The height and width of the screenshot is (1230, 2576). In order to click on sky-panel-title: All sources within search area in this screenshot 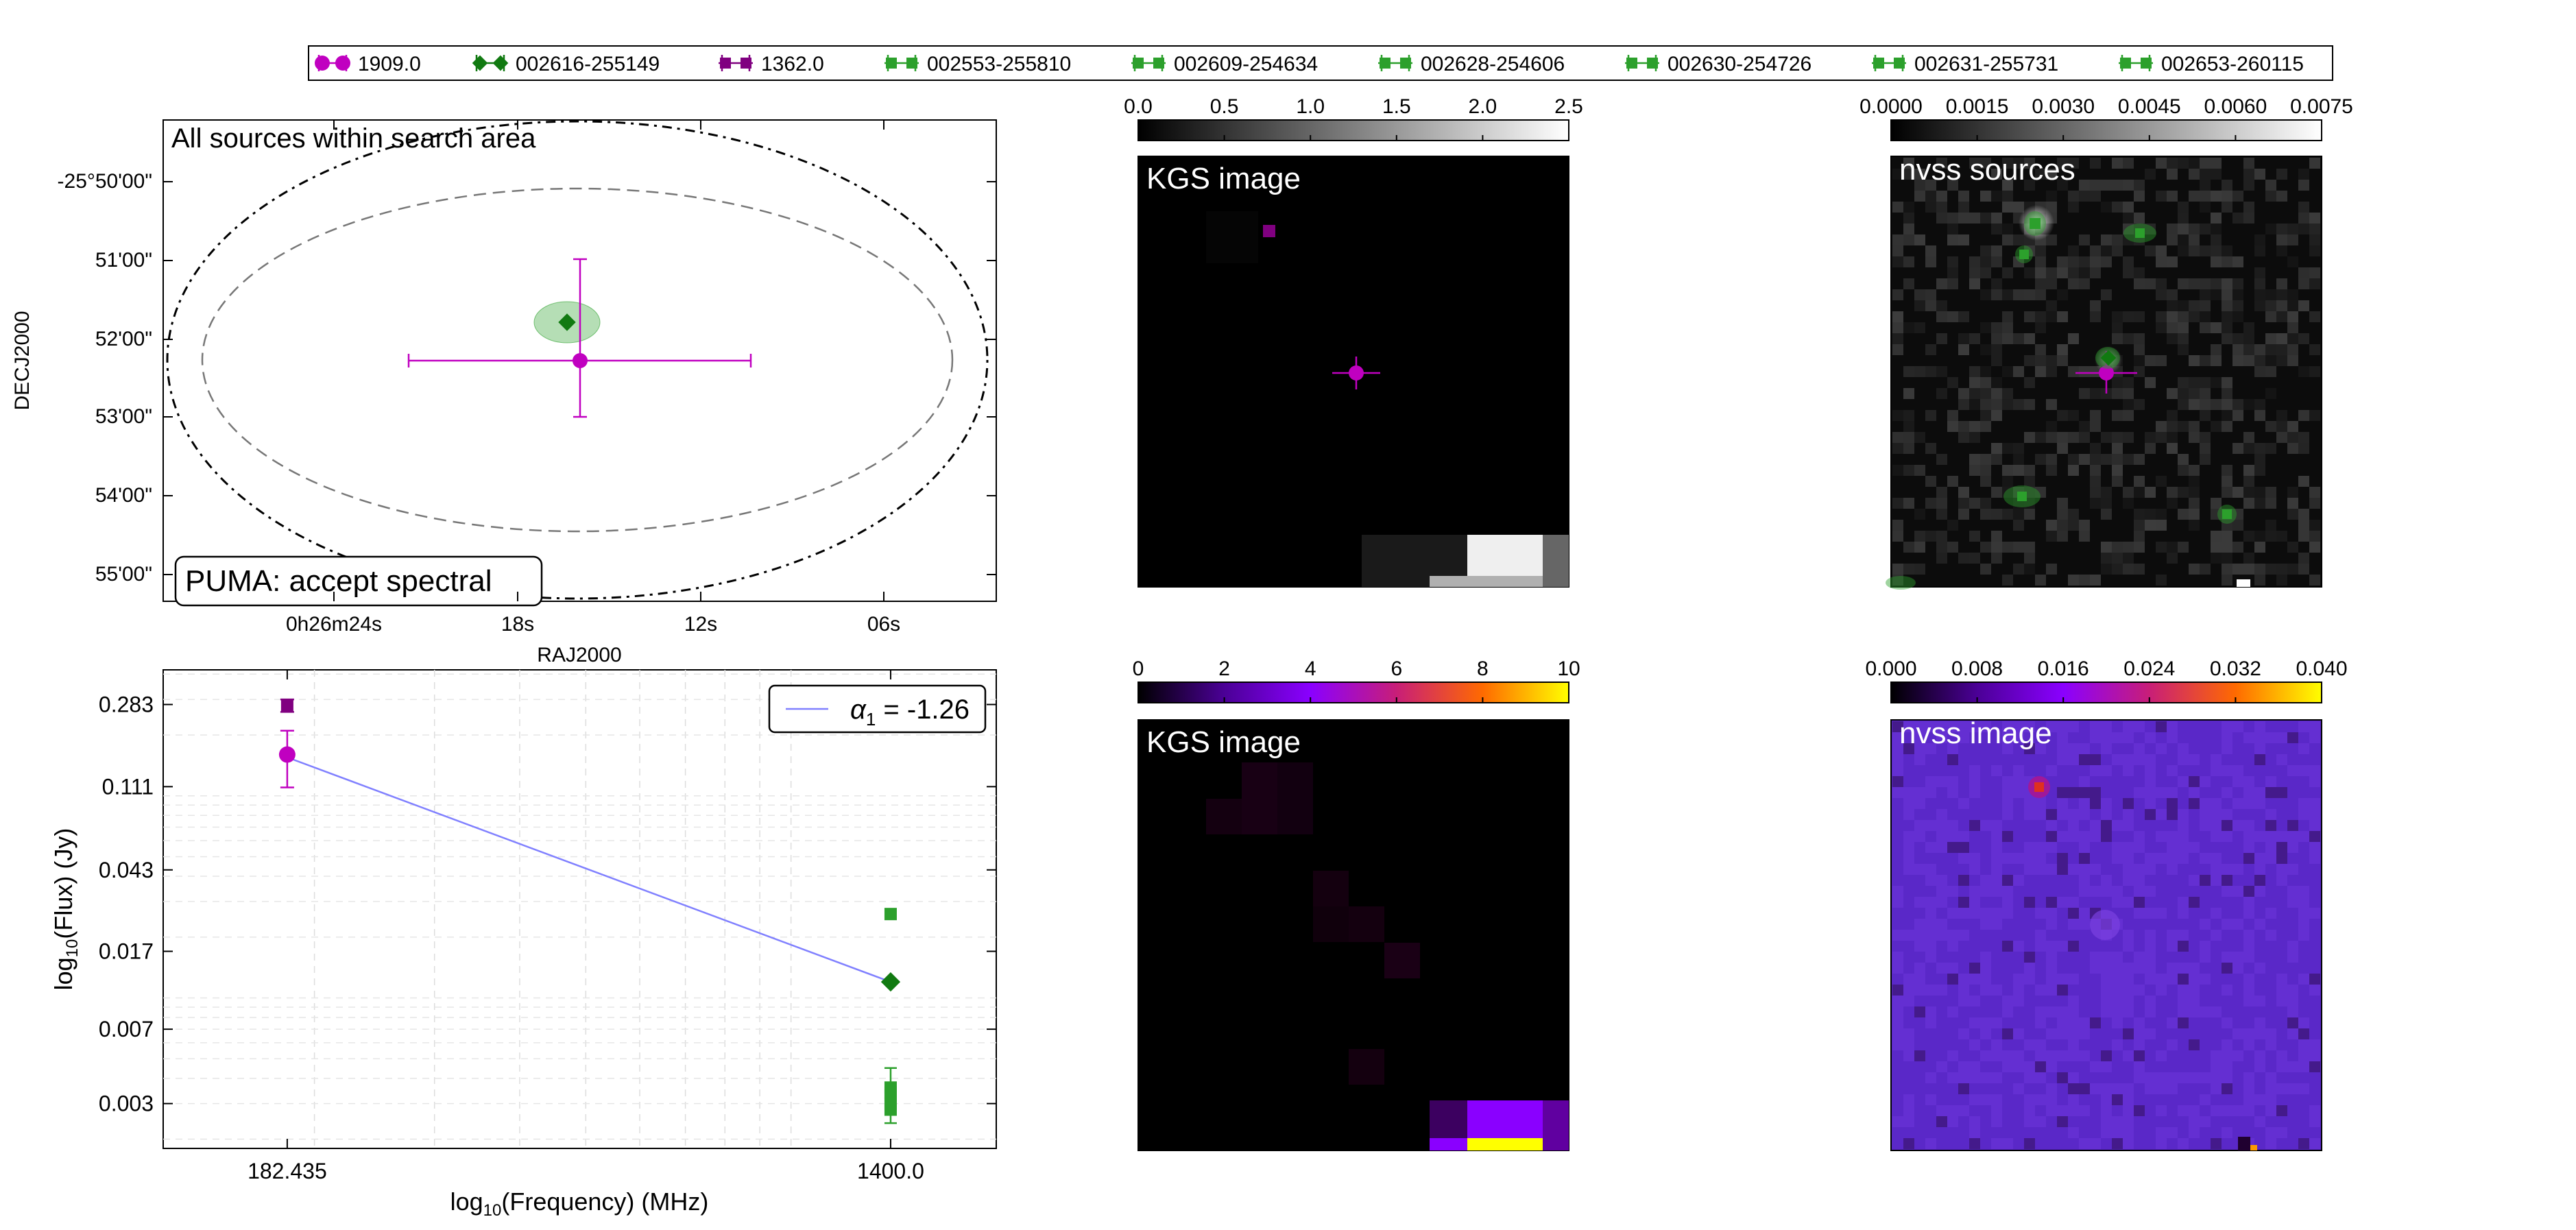, I will do `click(354, 138)`.